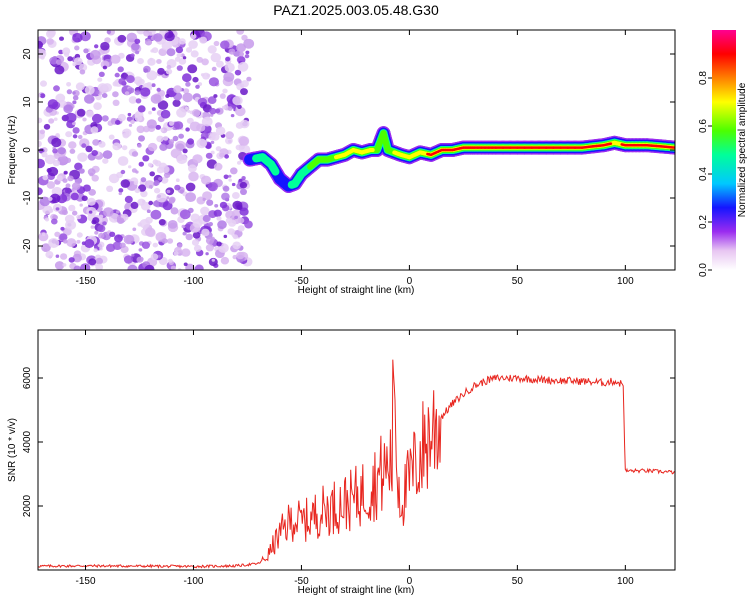  Describe the element at coordinates (356, 290) in the screenshot. I see `spectrogram-x-label: Height of straight line (km)` at that location.